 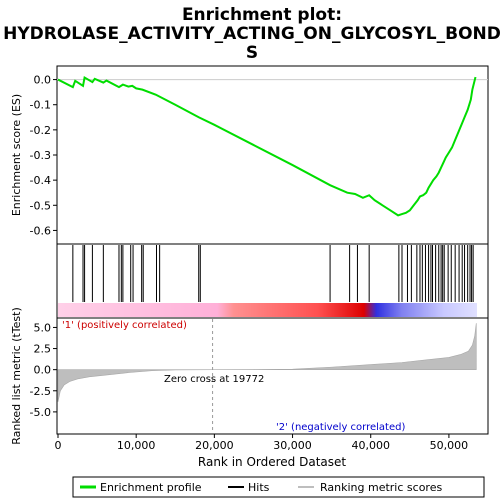 What do you see at coordinates (449, 445) in the screenshot?
I see `x-tick-label: 50,000` at bounding box center [449, 445].